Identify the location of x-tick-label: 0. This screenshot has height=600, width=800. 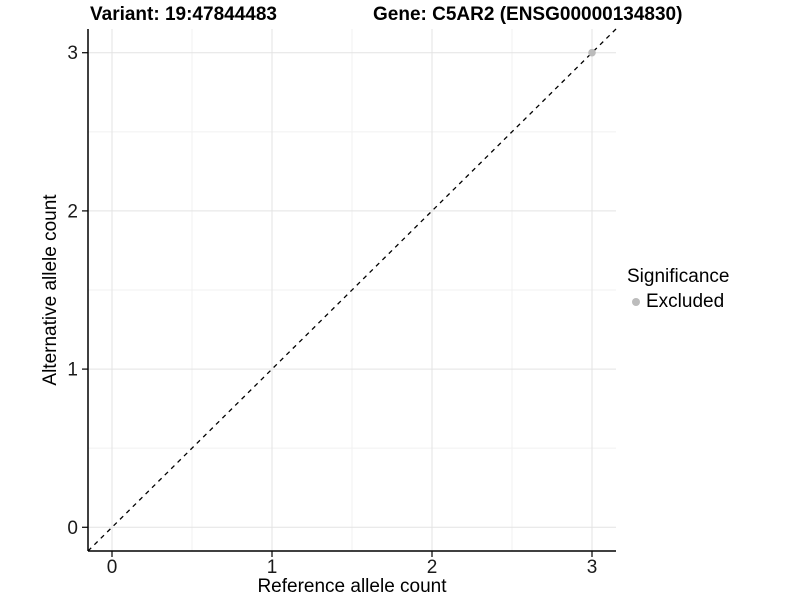
(112, 567).